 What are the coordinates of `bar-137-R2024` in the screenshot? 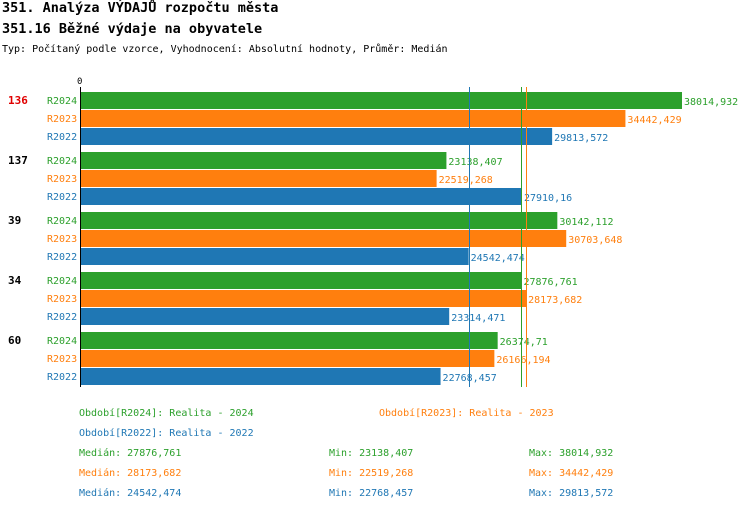 It's located at (264, 160).